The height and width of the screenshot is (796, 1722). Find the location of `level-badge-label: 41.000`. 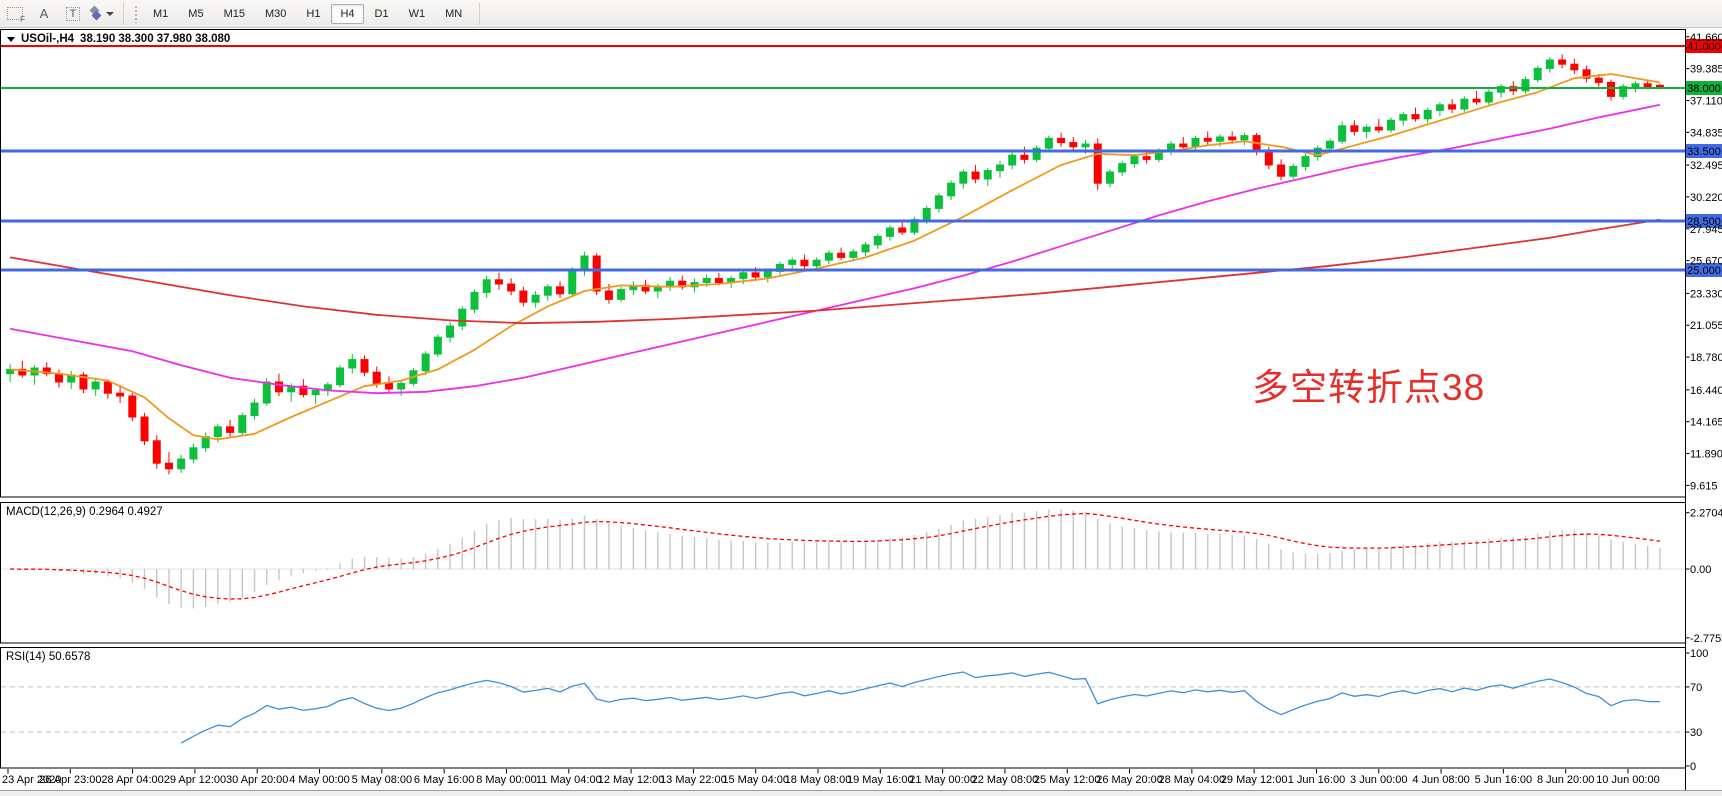

level-badge-label: 41.000 is located at coordinates (1704, 47).